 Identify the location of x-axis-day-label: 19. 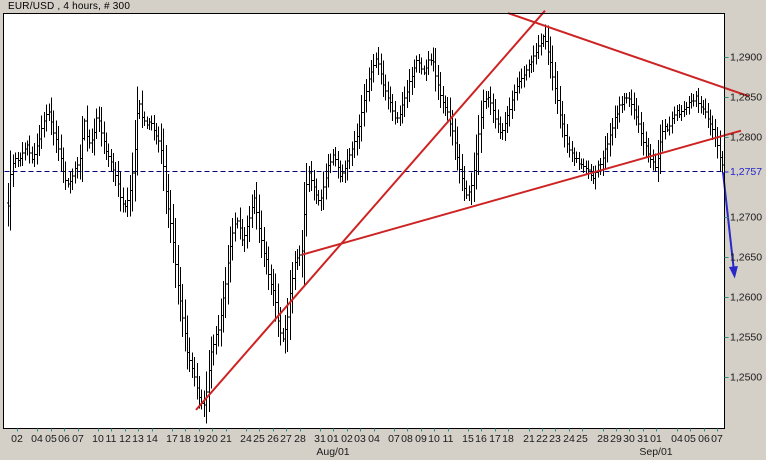
(199, 439).